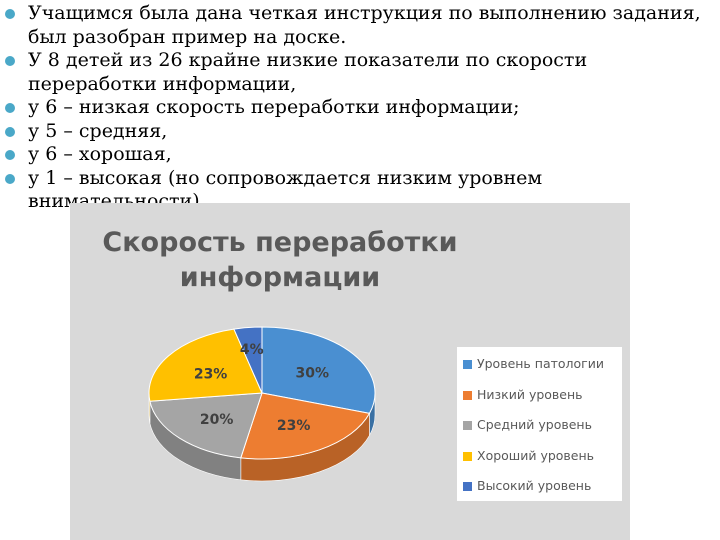 This screenshot has height=540, width=720. What do you see at coordinates (252, 350) in the screenshot?
I see `data-label-5: 4%` at bounding box center [252, 350].